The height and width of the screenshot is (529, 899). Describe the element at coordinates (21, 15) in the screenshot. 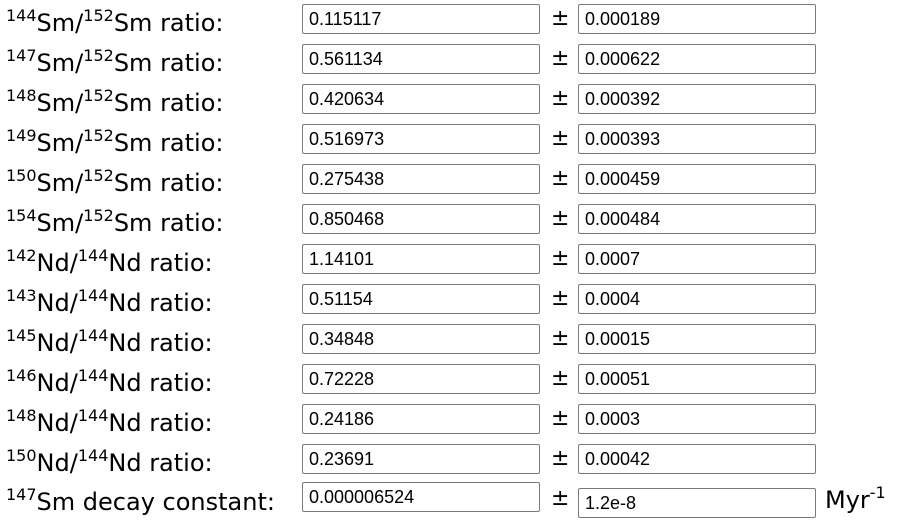

I see `numerator-mass: 144` at that location.